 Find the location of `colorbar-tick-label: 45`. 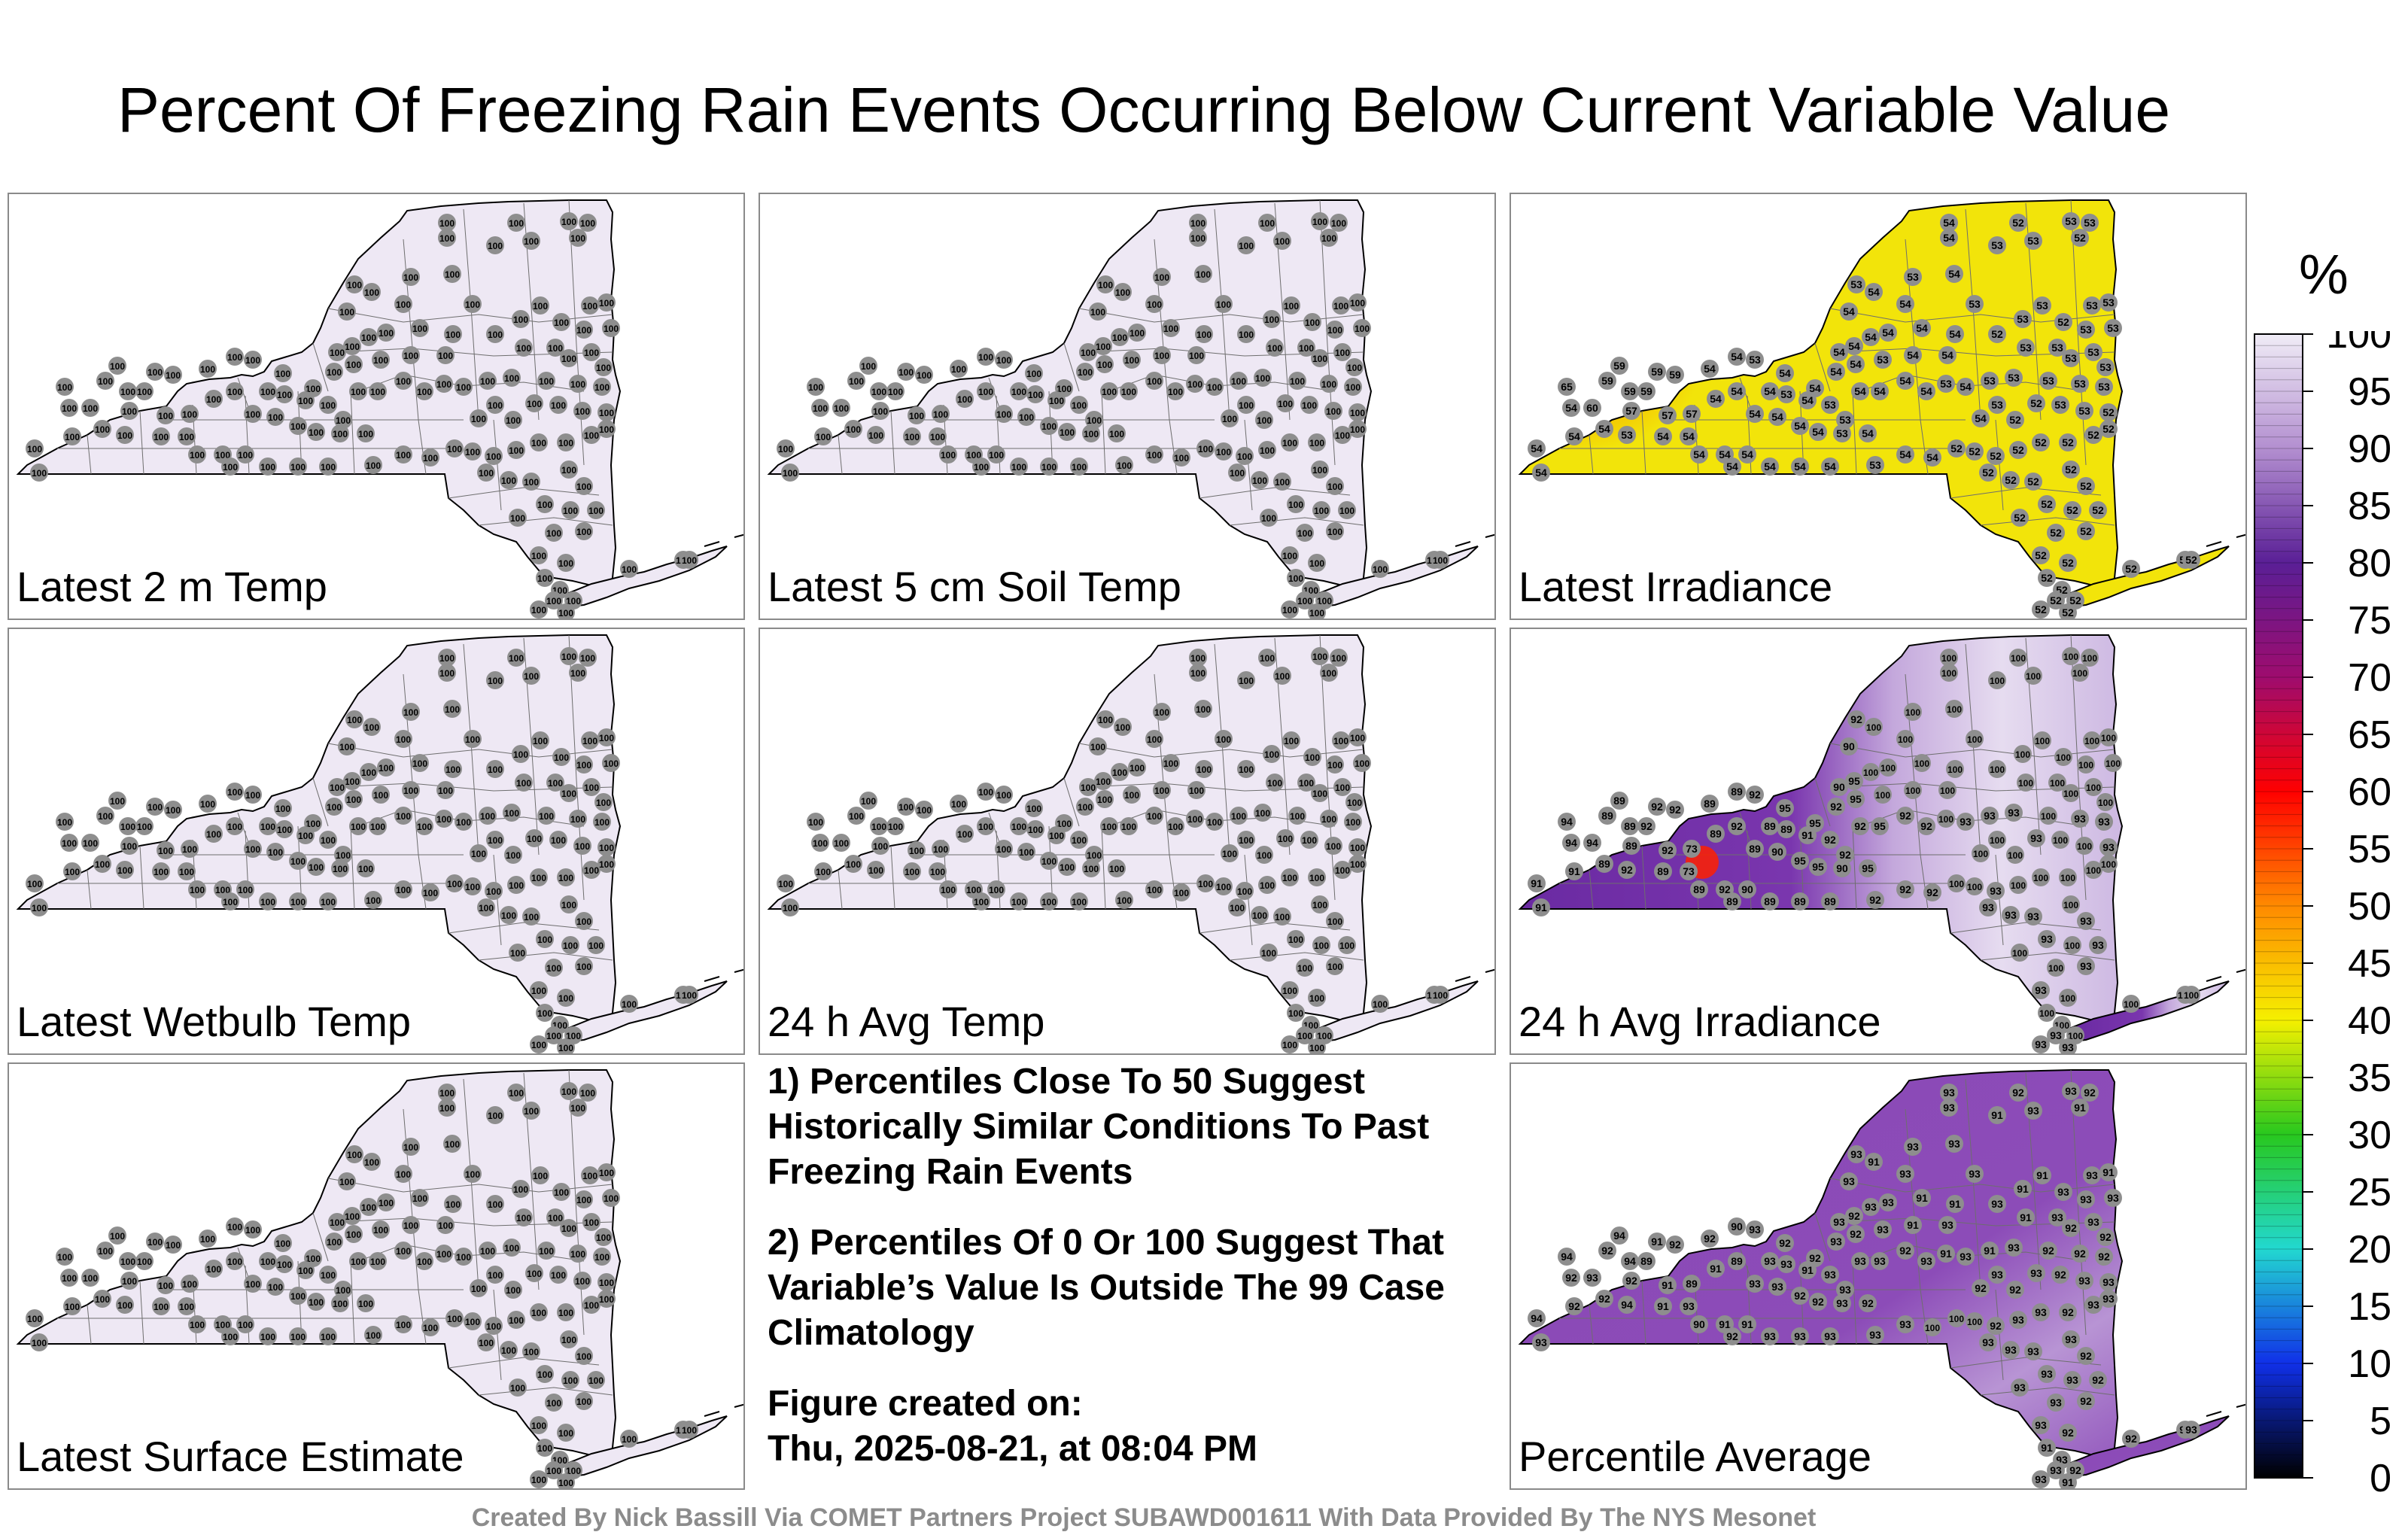

colorbar-tick-label: 45 is located at coordinates (2369, 964).